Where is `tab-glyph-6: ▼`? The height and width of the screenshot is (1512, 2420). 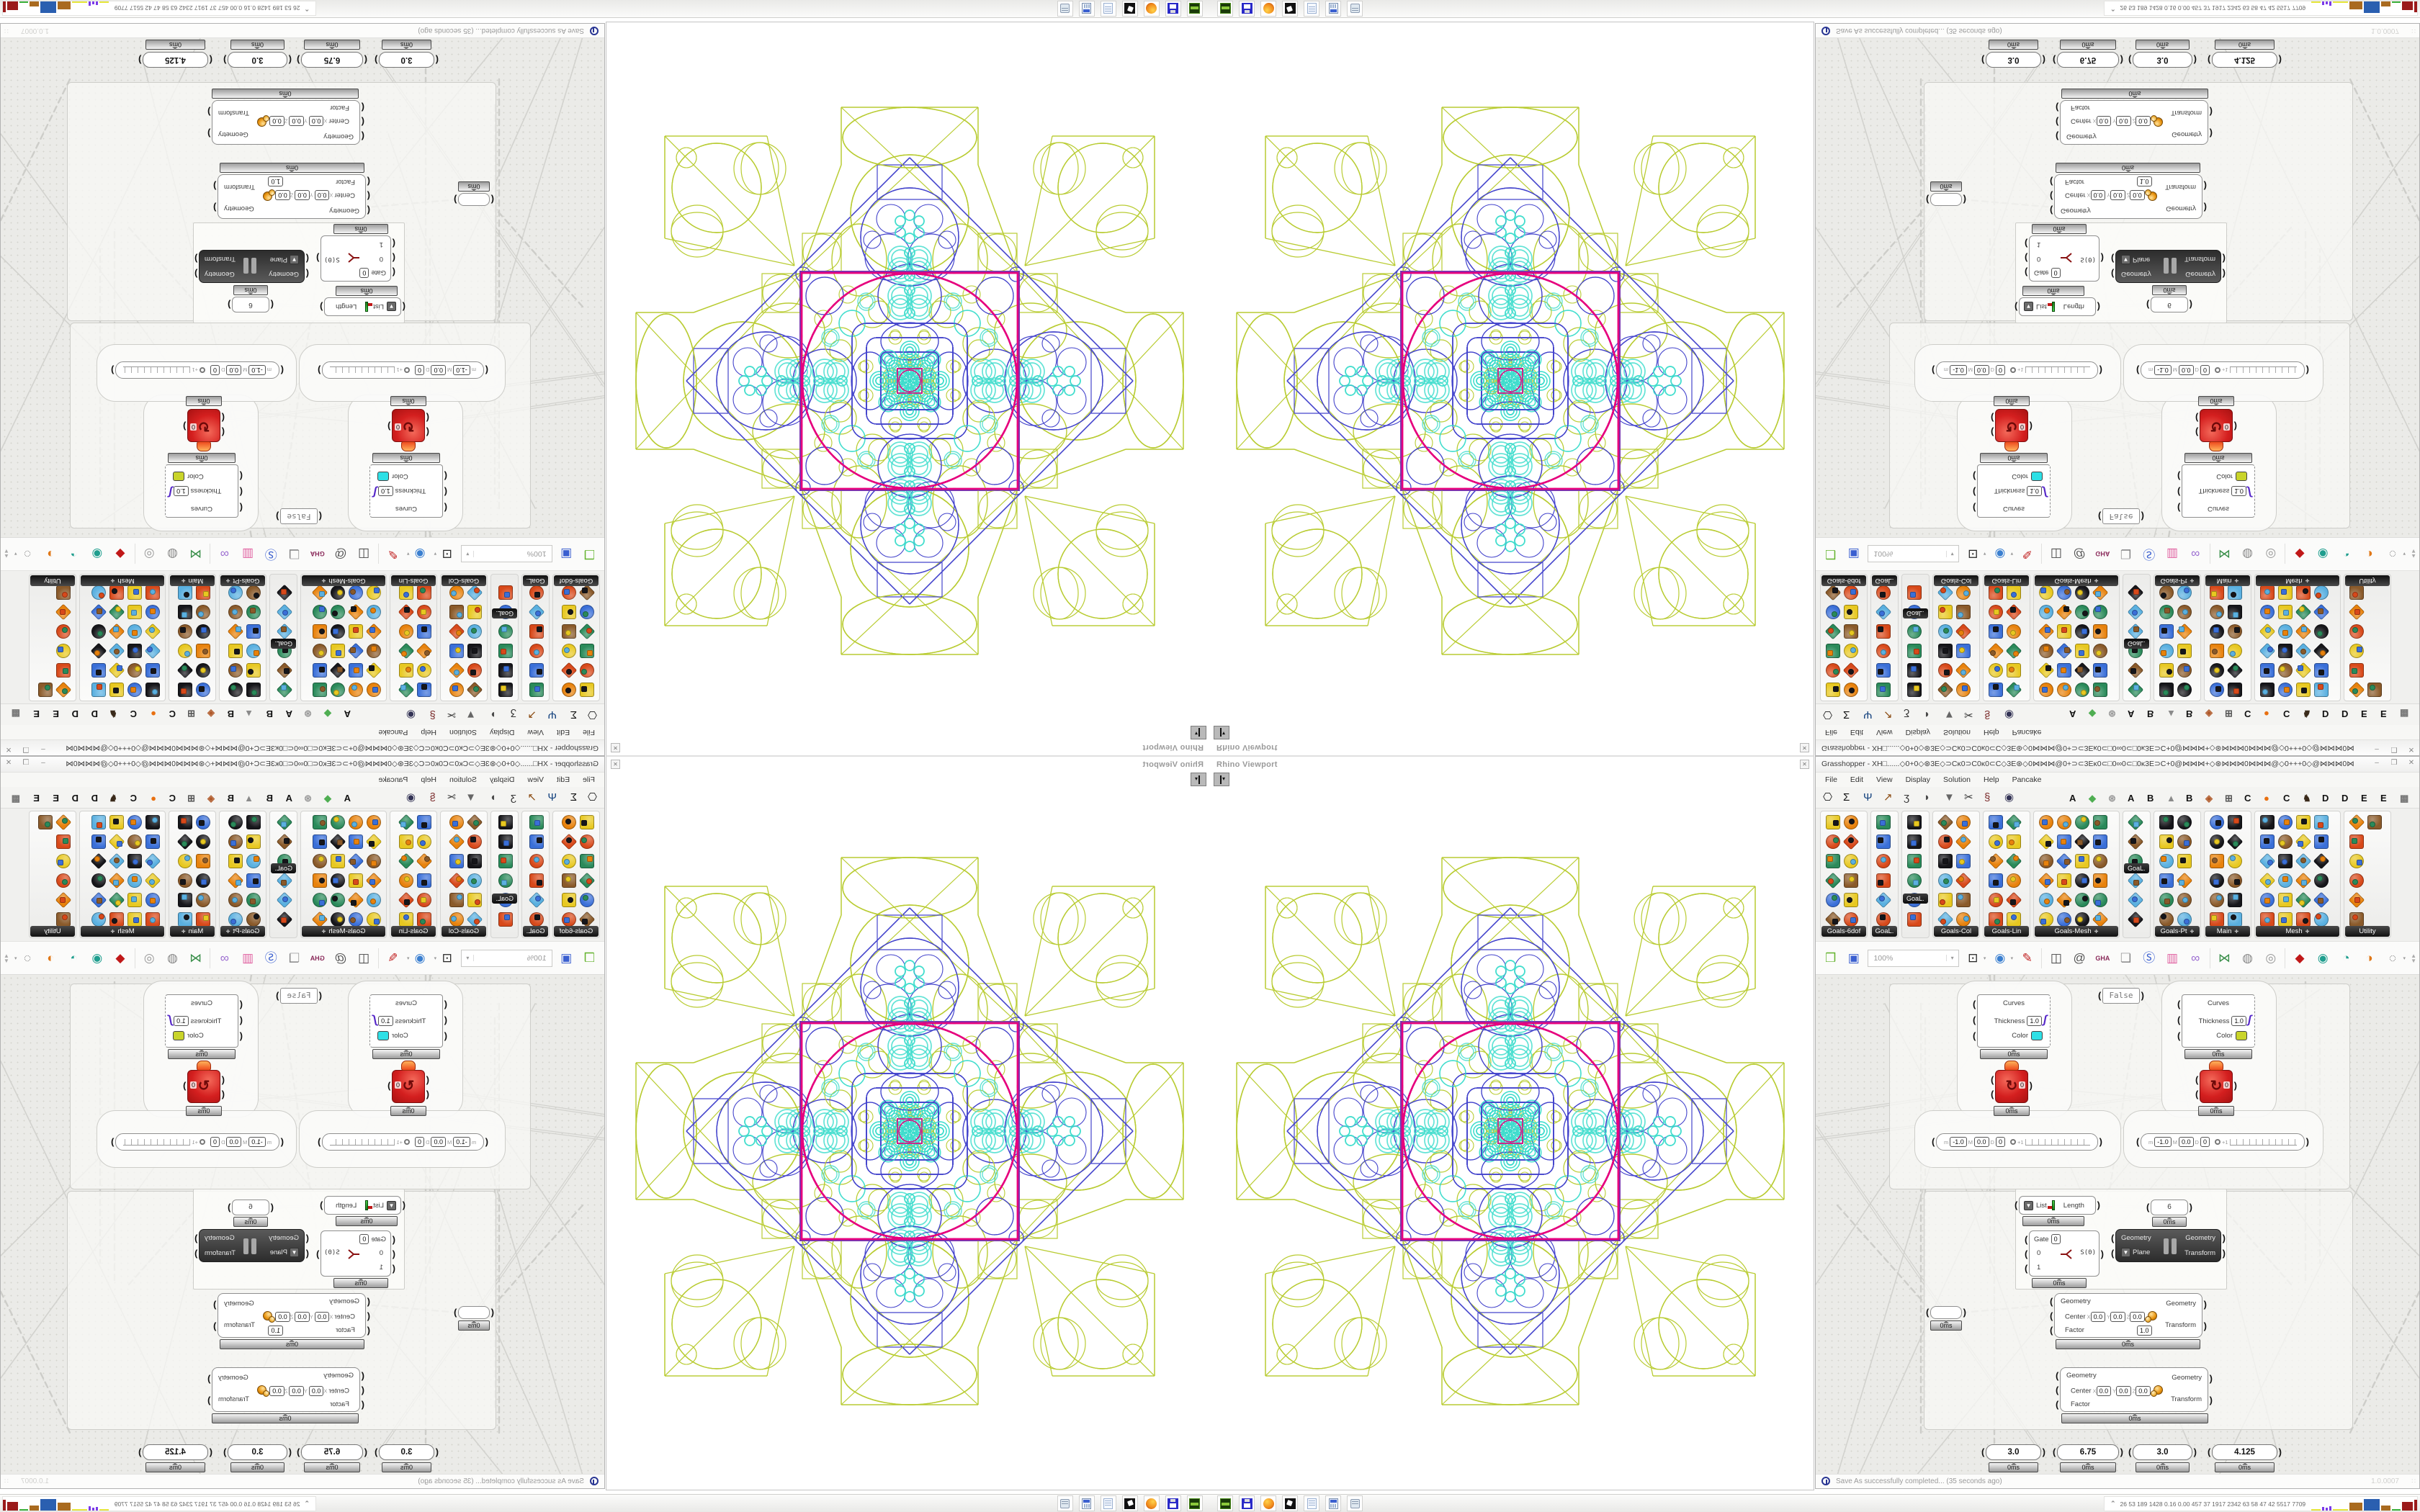 tab-glyph-6: ▼ is located at coordinates (470, 797).